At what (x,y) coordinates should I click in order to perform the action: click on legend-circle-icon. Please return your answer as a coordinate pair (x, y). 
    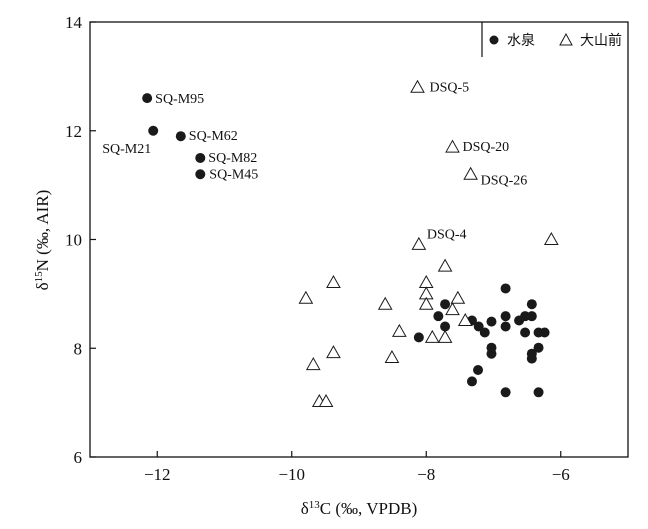
    Looking at the image, I should click on (494, 40).